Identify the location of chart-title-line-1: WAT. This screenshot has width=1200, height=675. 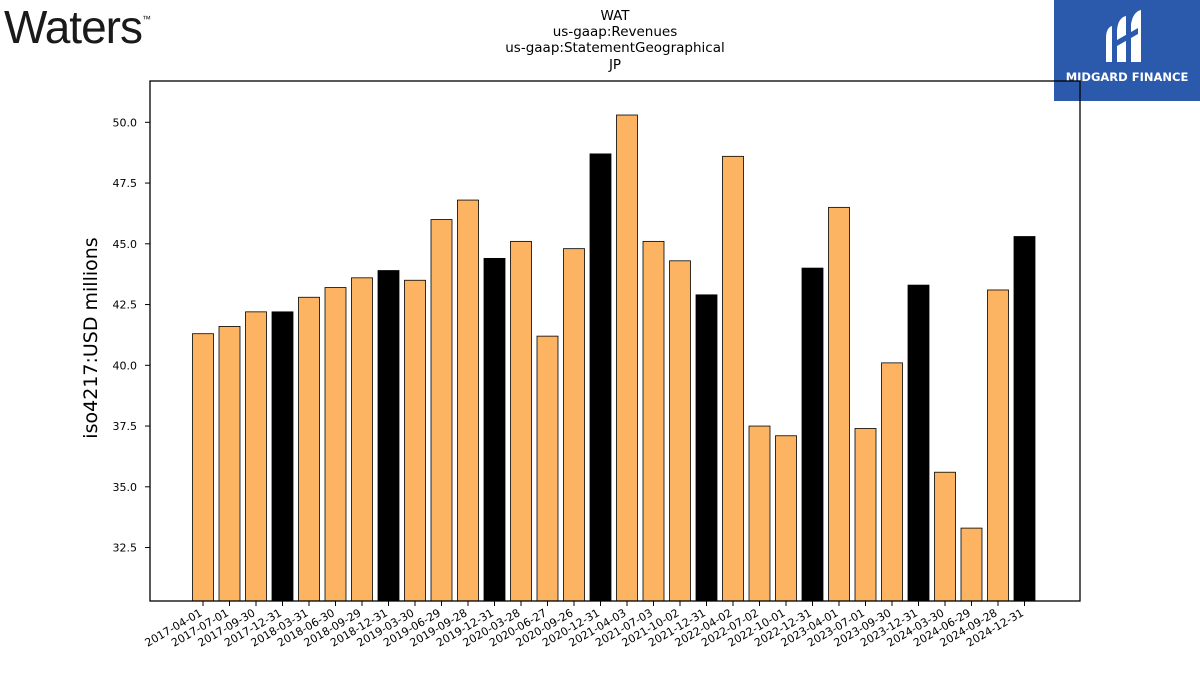
(615, 16).